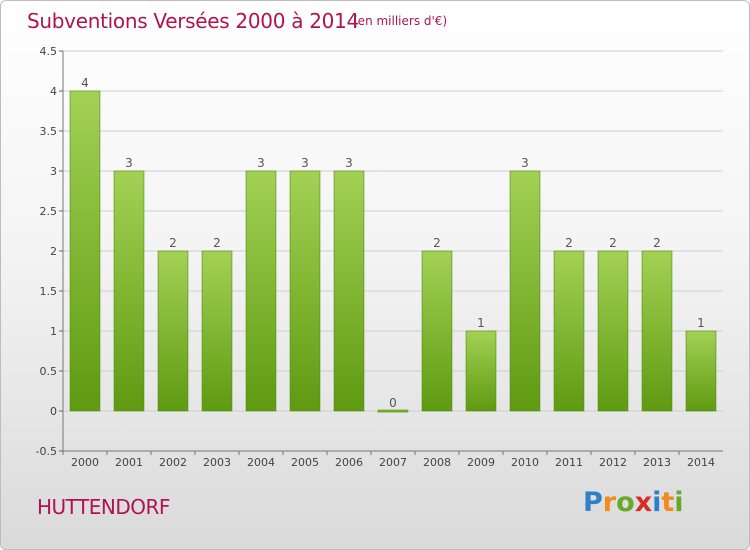  I want to click on logo-letter: t, so click(668, 502).